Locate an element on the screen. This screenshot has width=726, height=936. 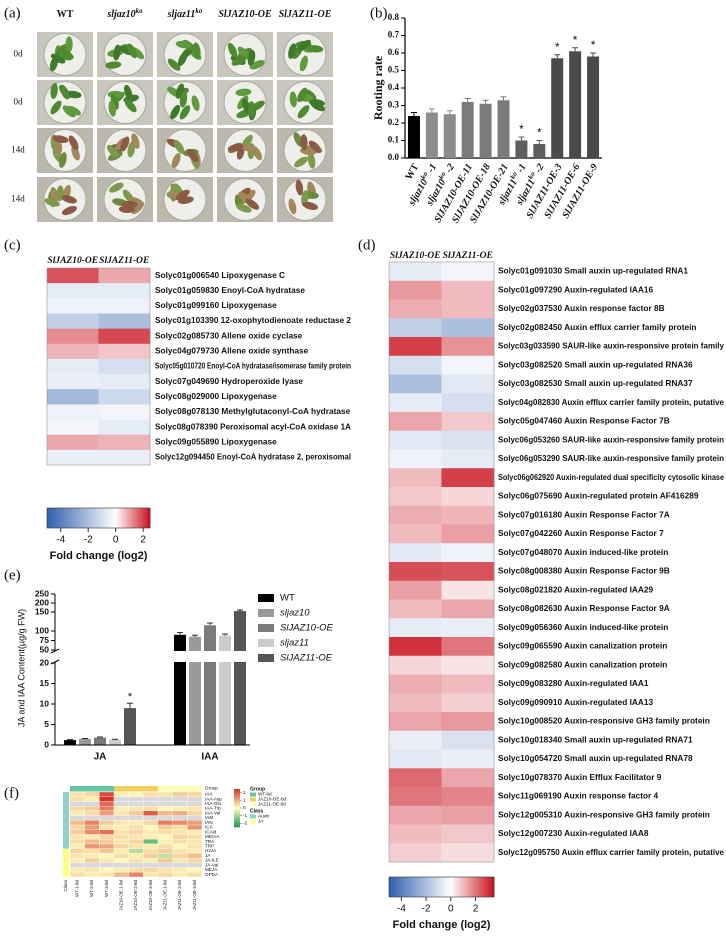
y-tick-label: 20 is located at coordinates (45, 662).